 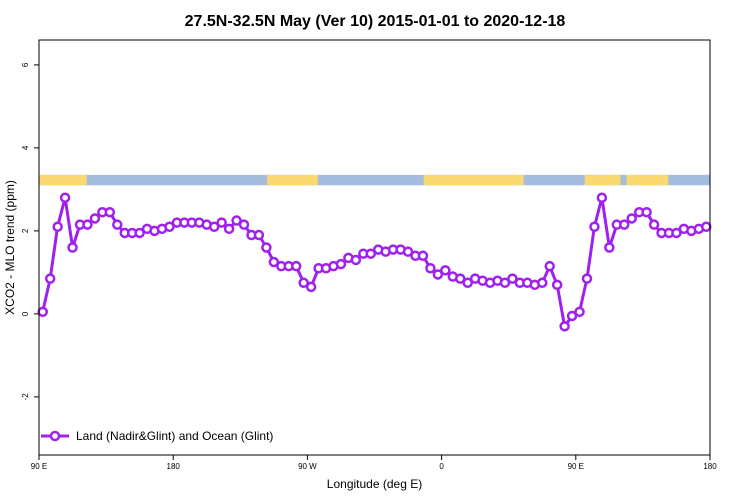 I want to click on legend-label: Land (Nadir&Glint) and Ocean (Glint), so click(x=174, y=436).